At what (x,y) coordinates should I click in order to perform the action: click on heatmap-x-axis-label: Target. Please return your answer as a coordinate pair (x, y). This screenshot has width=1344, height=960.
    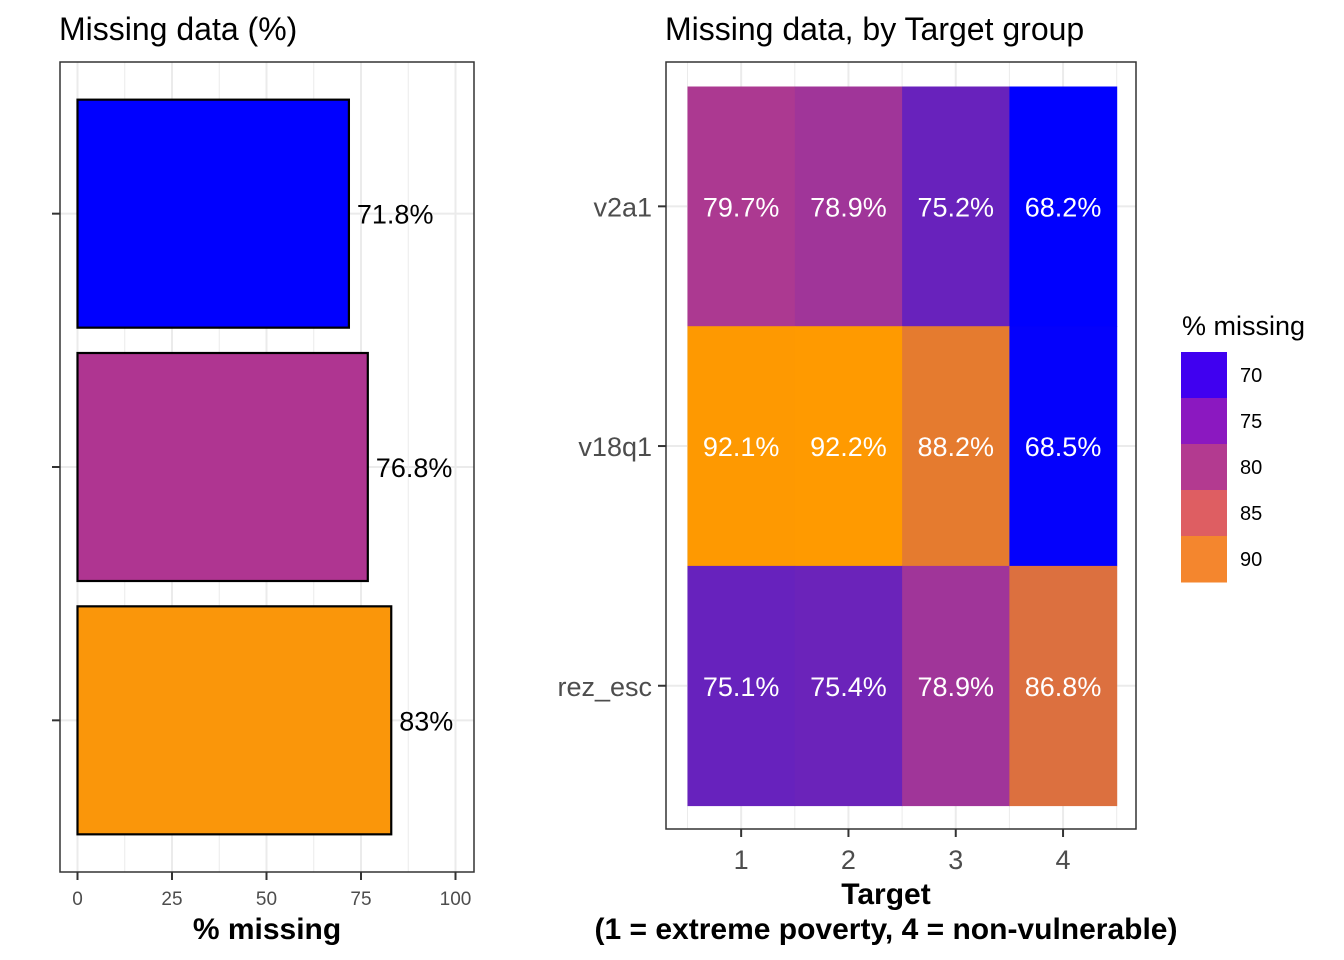
    Looking at the image, I should click on (885, 894).